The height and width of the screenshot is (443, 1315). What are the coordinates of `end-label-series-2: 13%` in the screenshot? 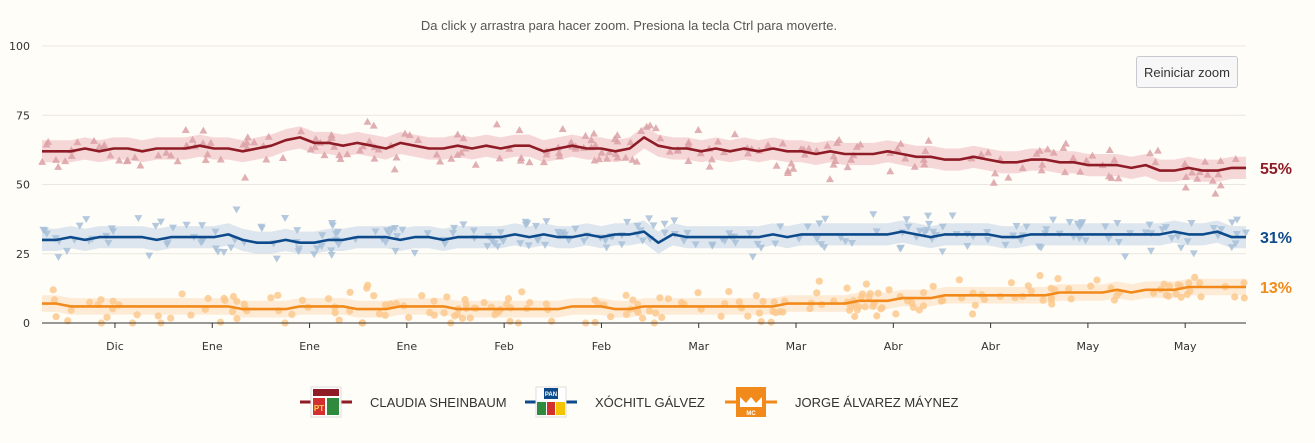 It's located at (1276, 288).